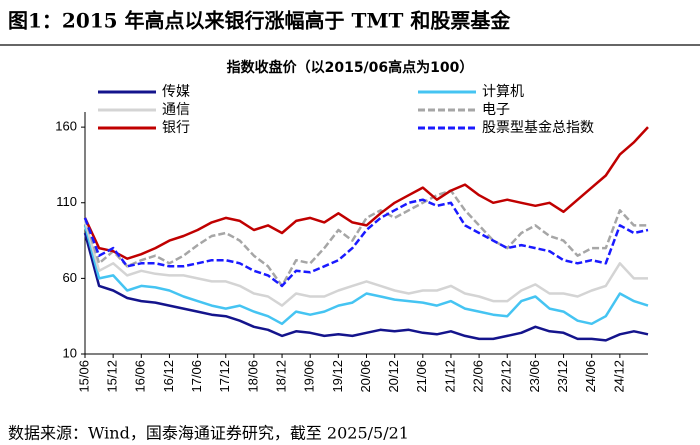 Image resolution: width=700 pixels, height=445 pixels. I want to click on x-tick-label: 19/12, so click(337, 376).